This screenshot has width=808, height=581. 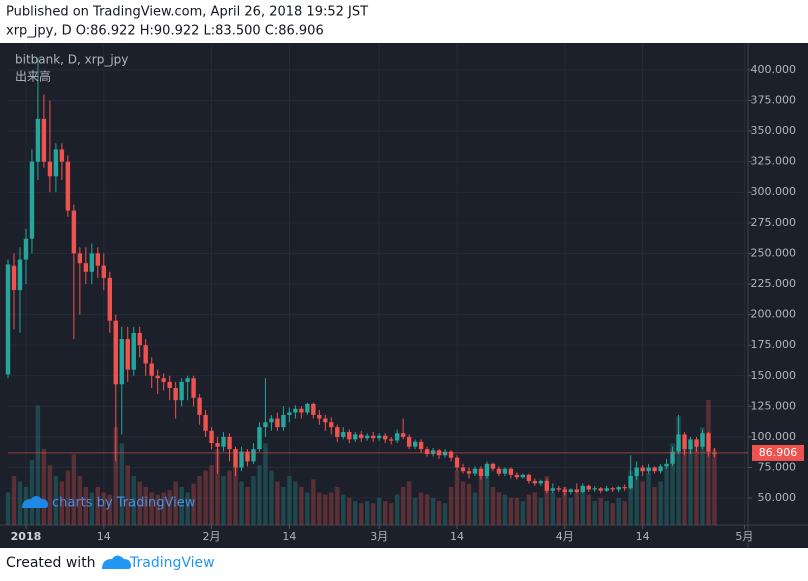 I want to click on footer-logo, so click(x=116, y=562).